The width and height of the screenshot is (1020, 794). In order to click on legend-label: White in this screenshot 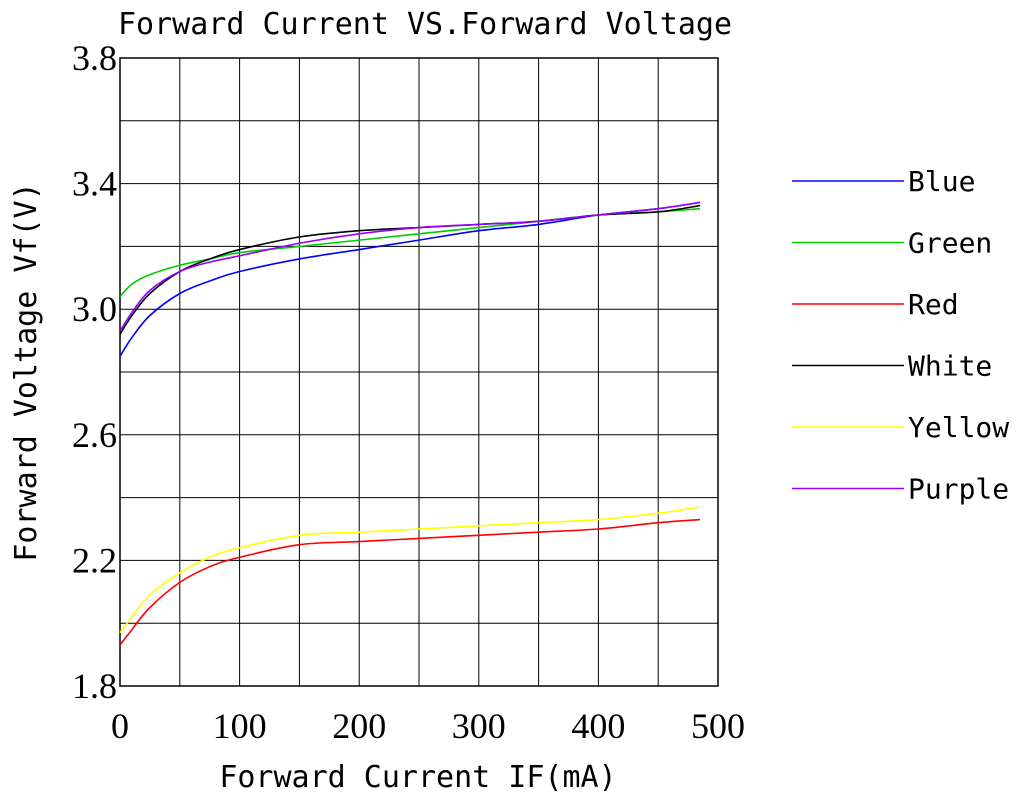, I will do `click(950, 366)`.